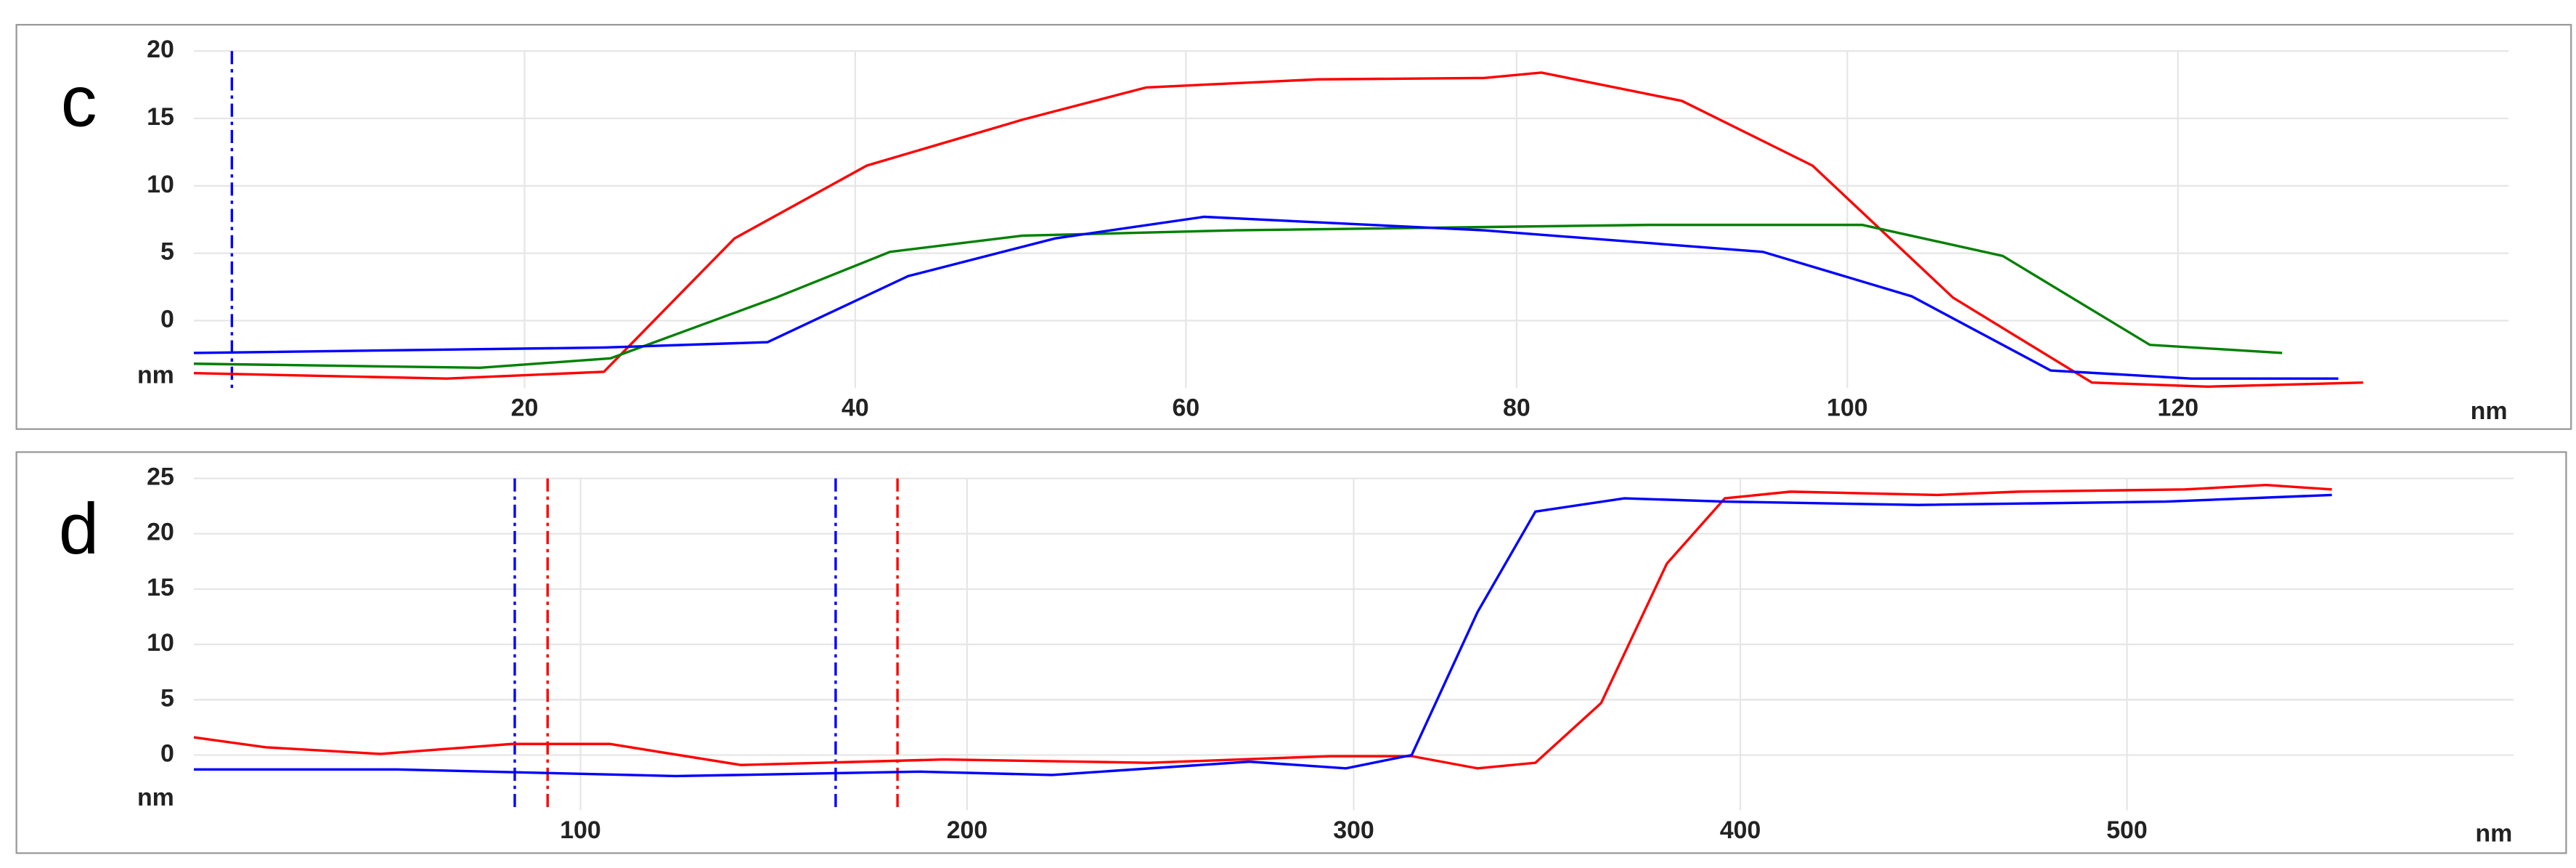 This screenshot has height=868, width=2576. What do you see at coordinates (967, 830) in the screenshot?
I see `x-tick-label: 200` at bounding box center [967, 830].